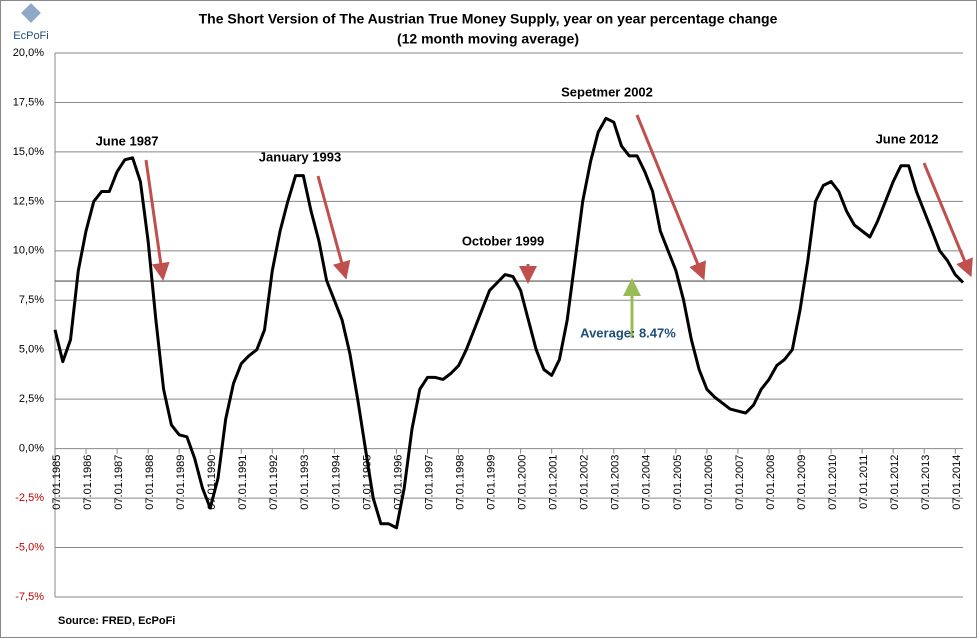 The height and width of the screenshot is (638, 977). What do you see at coordinates (367, 482) in the screenshot?
I see `x-tick-label: 07.01.1995` at bounding box center [367, 482].